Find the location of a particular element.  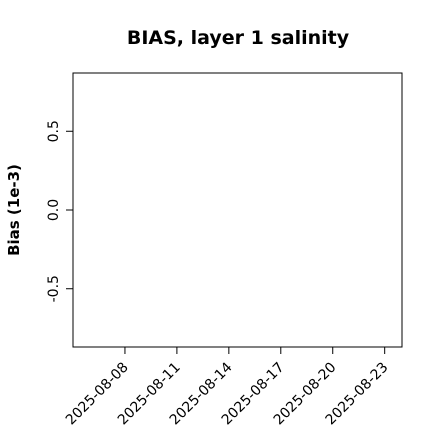

chart-title: BIAS, layer 1 salinity is located at coordinates (238, 38).